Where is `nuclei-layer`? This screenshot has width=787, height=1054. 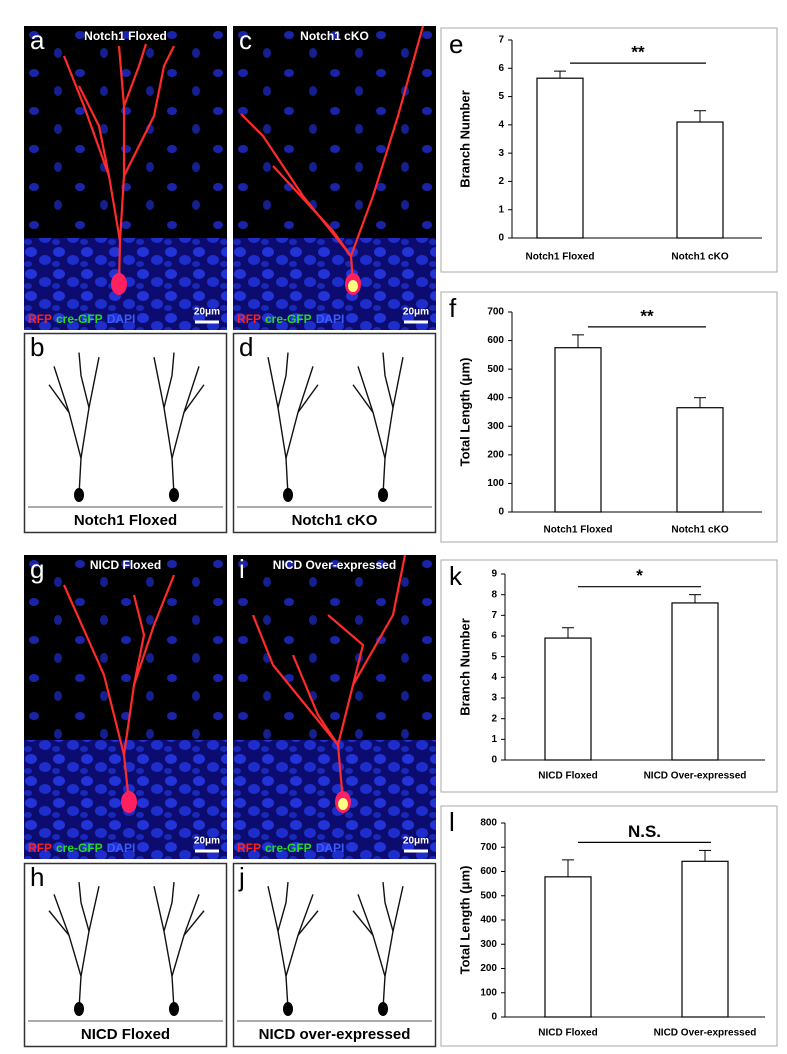
nuclei-layer is located at coordinates (334, 799).